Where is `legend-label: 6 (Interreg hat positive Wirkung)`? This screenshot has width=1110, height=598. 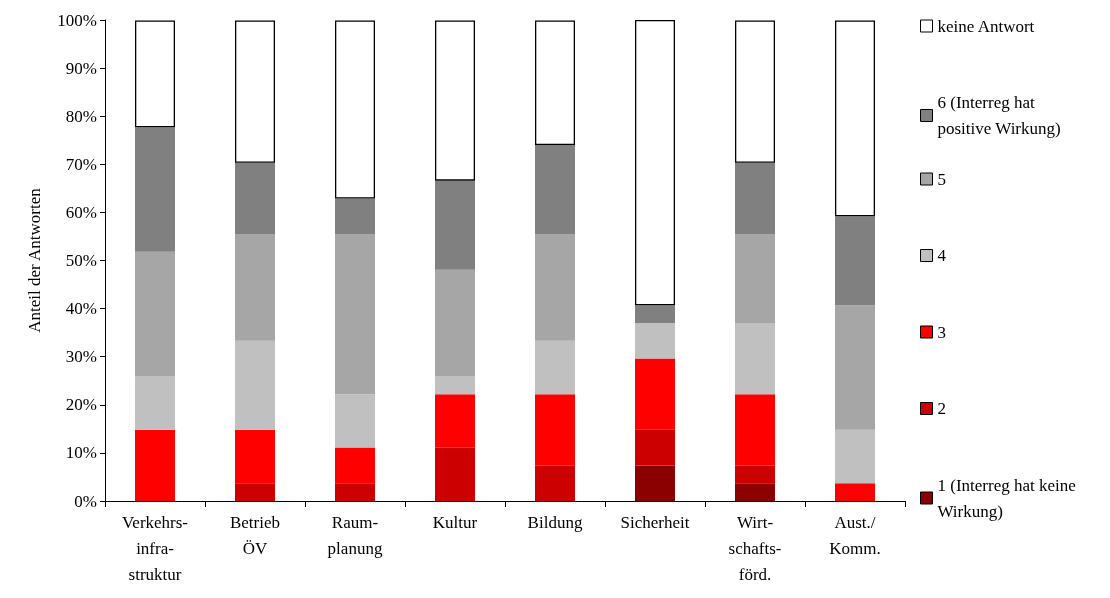 legend-label: 6 (Interreg hat positive Wirkung) is located at coordinates (999, 115).